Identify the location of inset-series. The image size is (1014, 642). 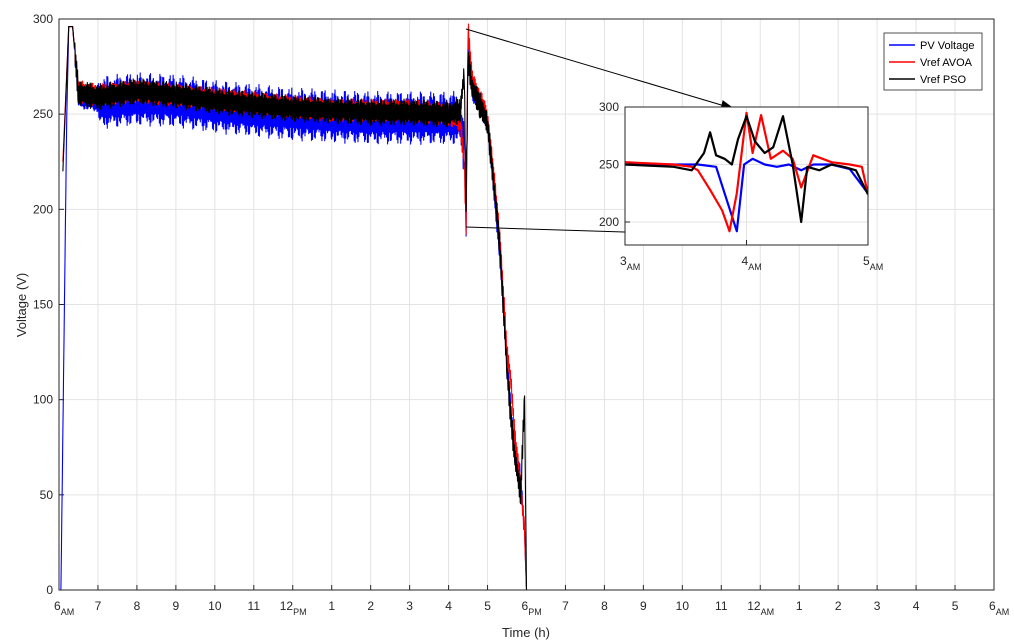
(746, 172).